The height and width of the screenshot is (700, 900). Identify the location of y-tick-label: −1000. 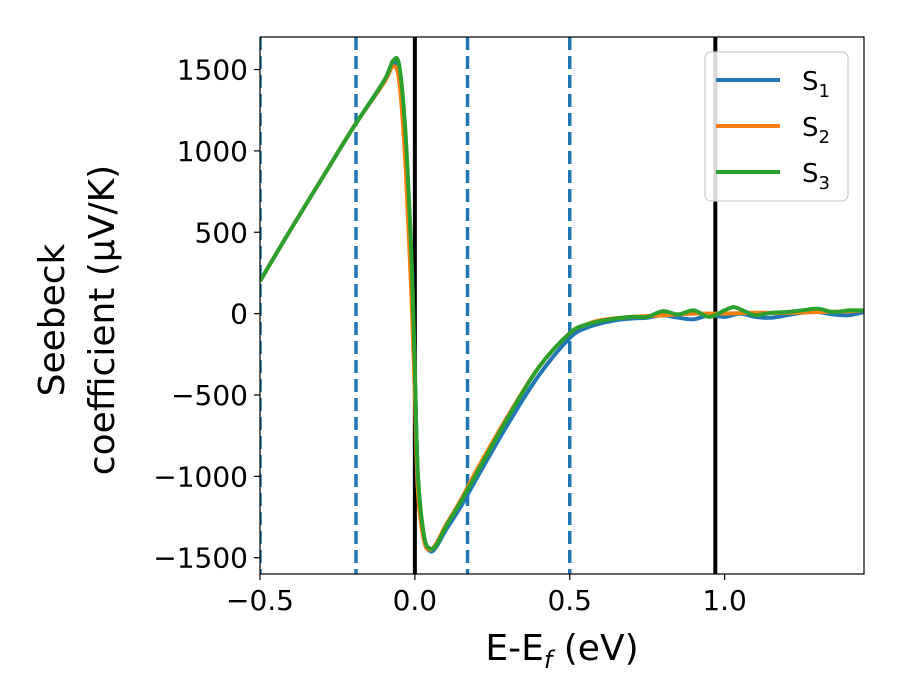
(200, 476).